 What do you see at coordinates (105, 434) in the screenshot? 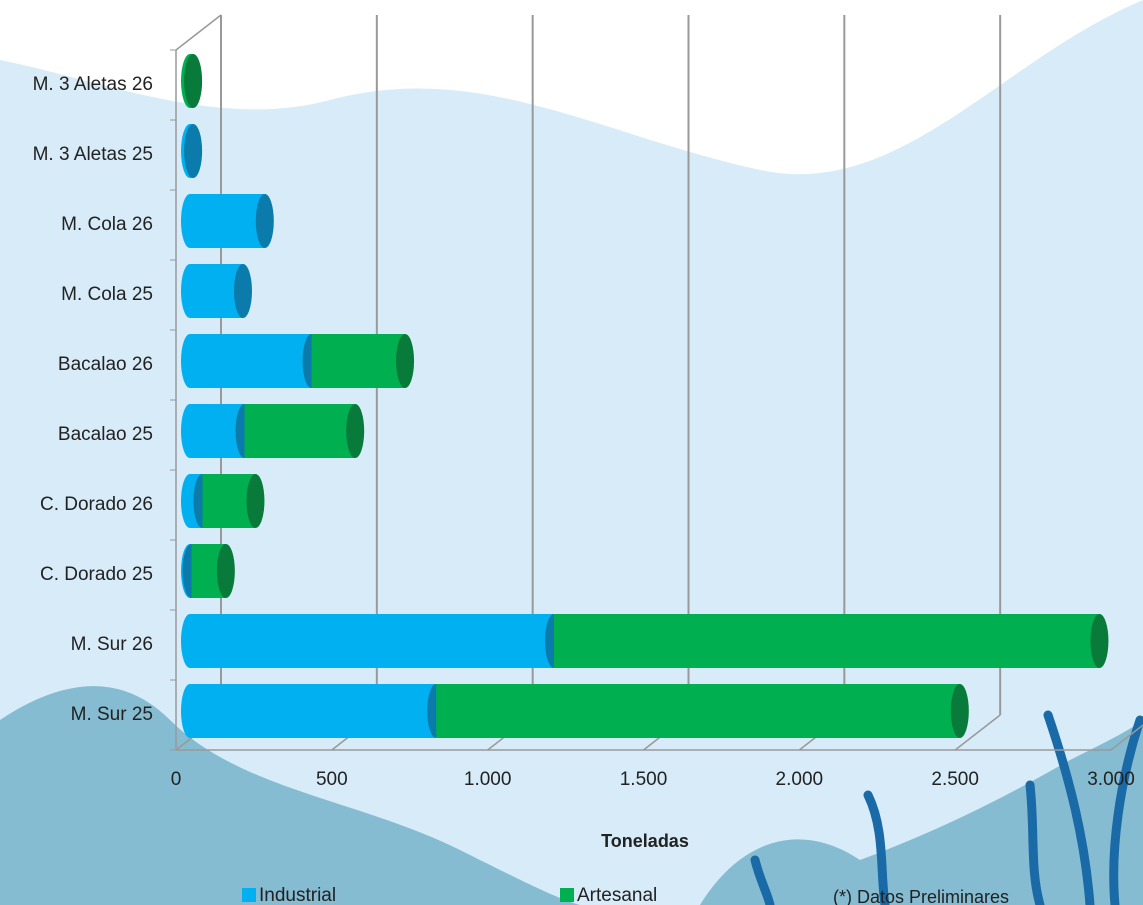
I see `y-tick-label: Bacalao 25` at bounding box center [105, 434].